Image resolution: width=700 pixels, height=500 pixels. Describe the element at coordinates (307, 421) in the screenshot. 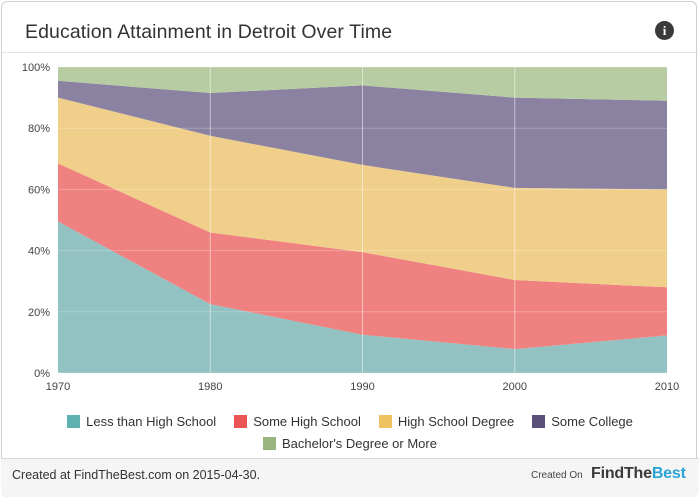

I see `legend-label: Some High School` at that location.